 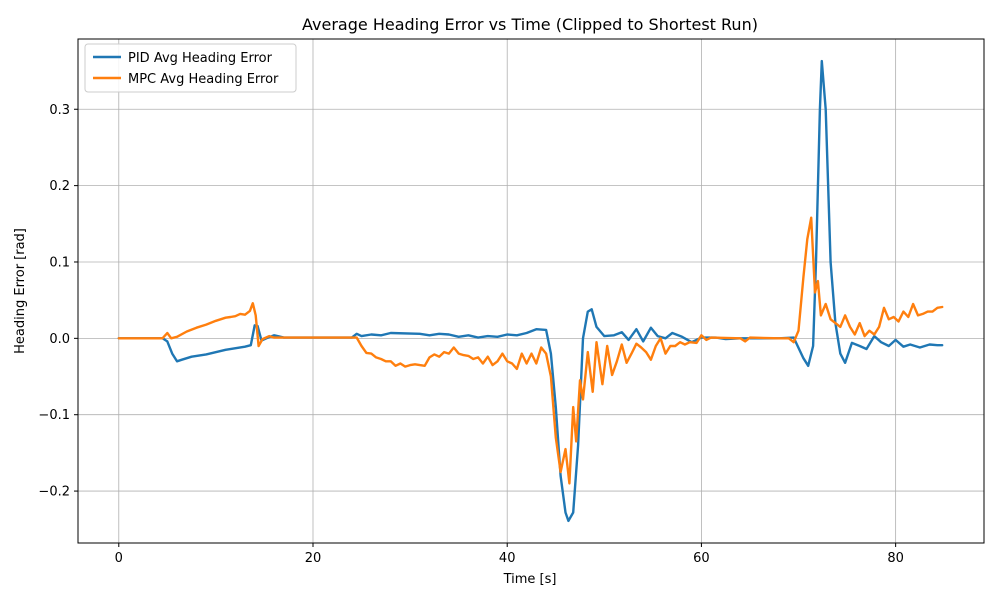 I want to click on x-tick-label: 40, so click(x=507, y=558).